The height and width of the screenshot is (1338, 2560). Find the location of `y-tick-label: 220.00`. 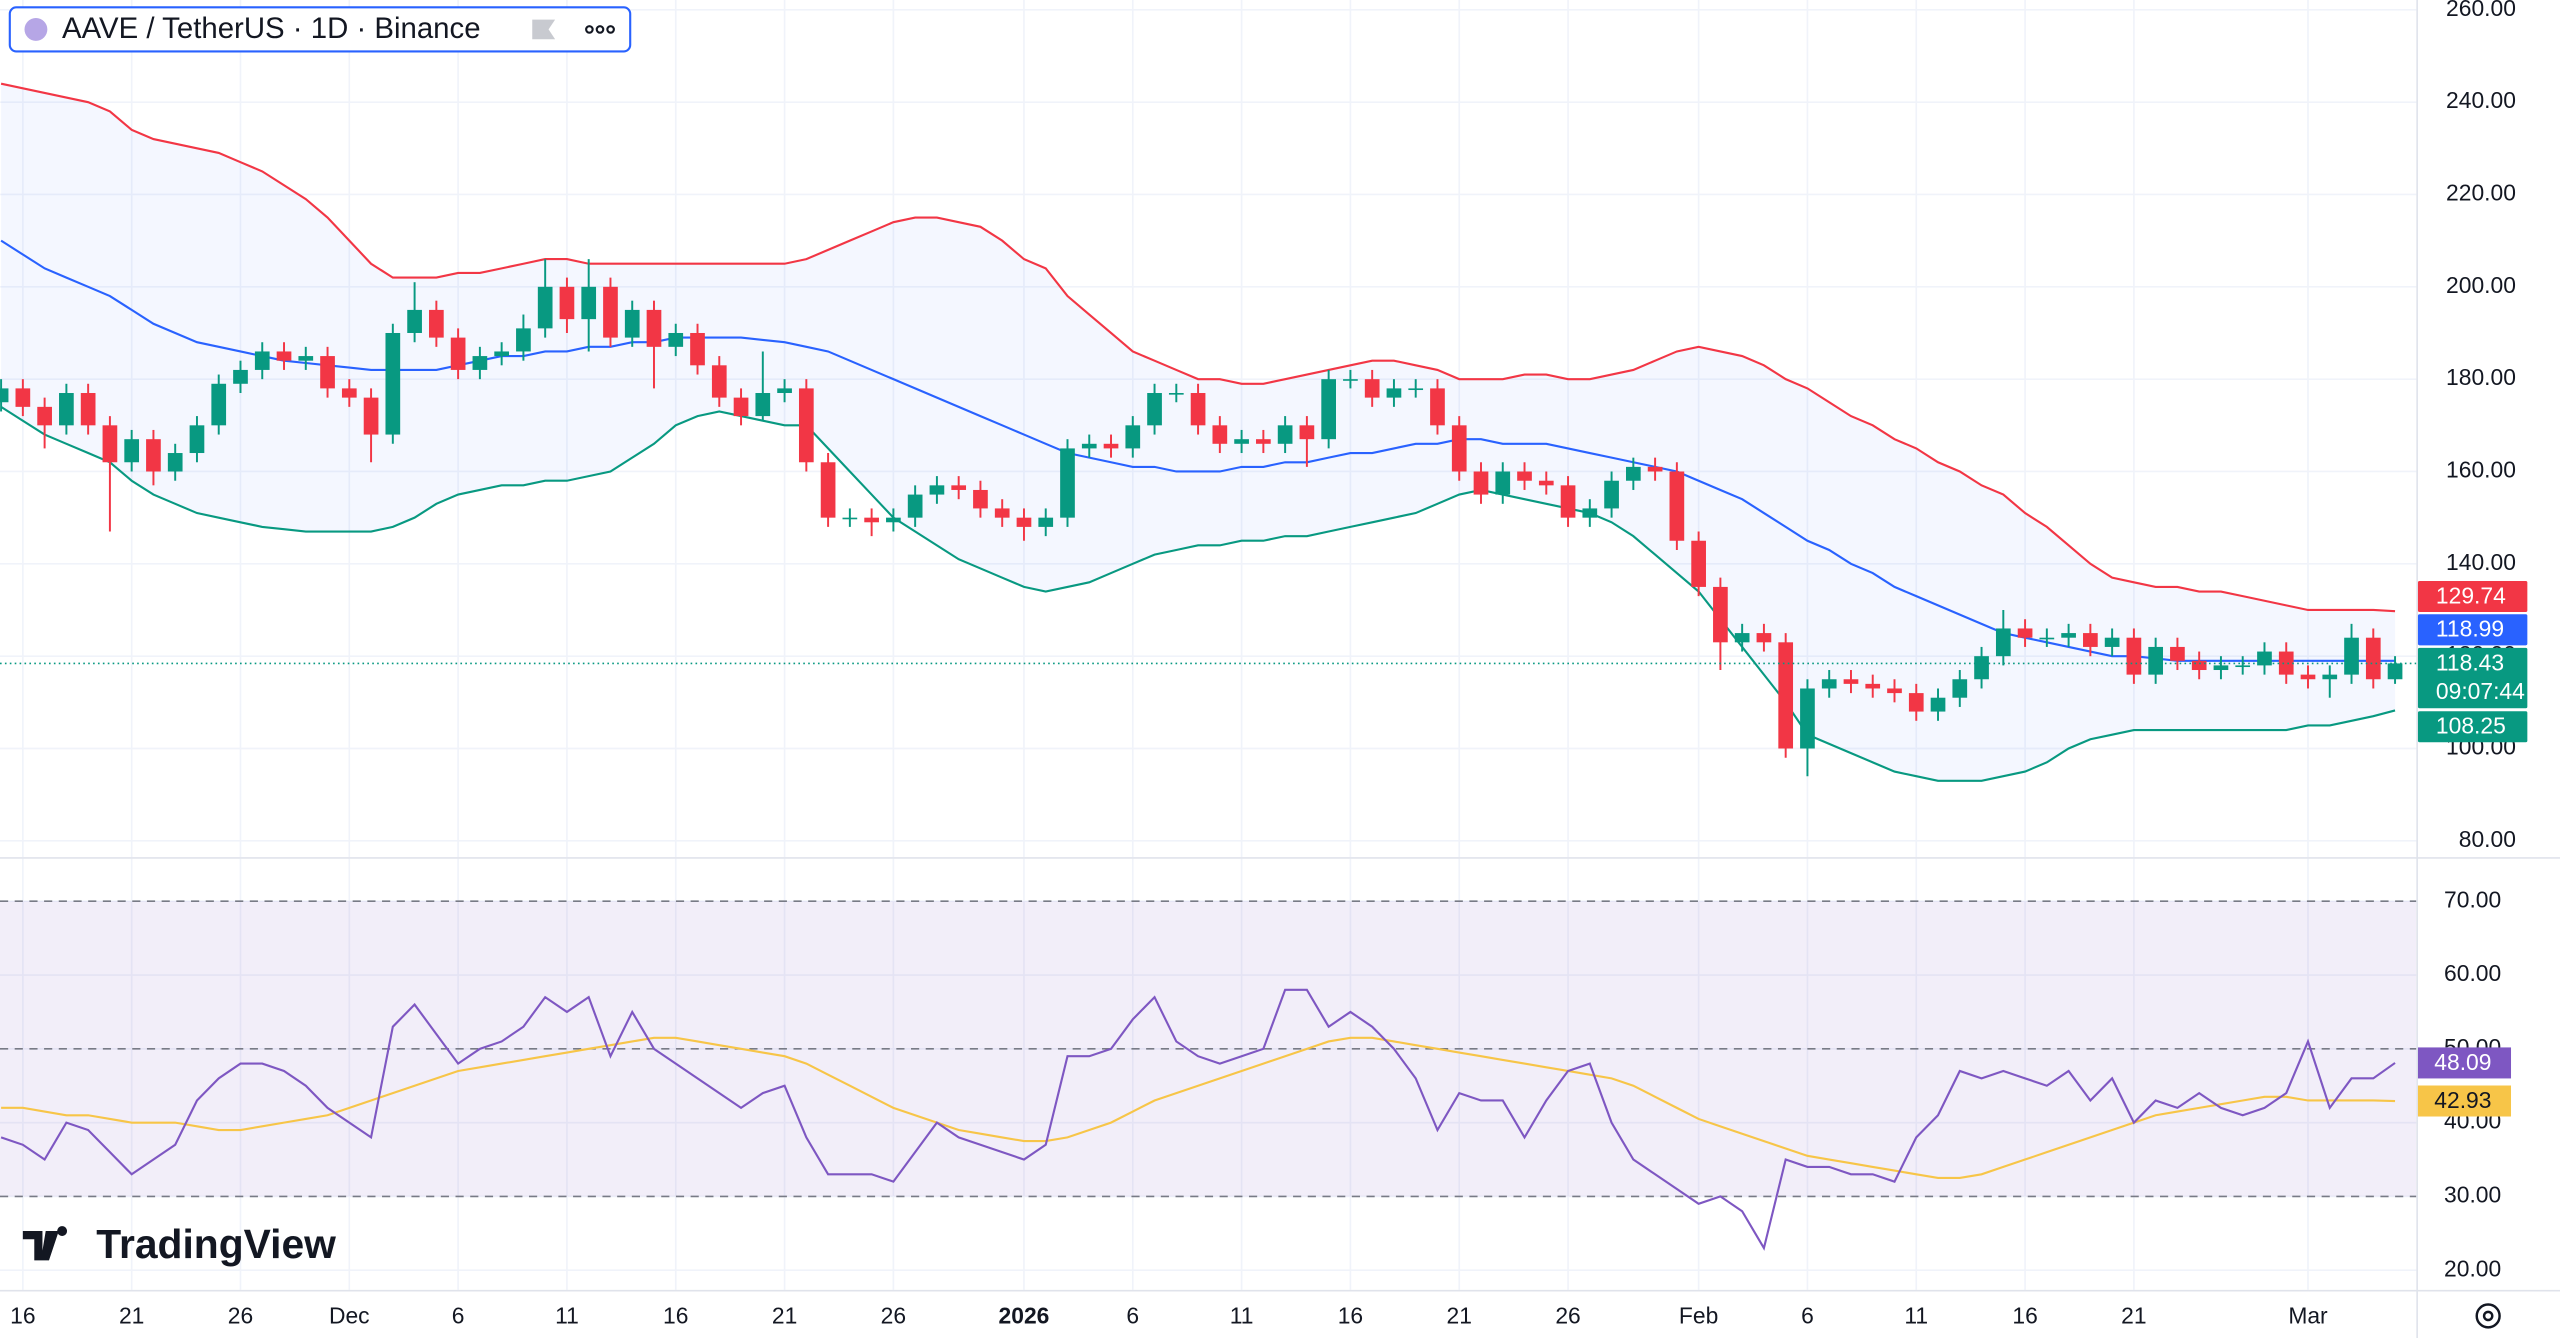

y-tick-label: 220.00 is located at coordinates (2481, 193).